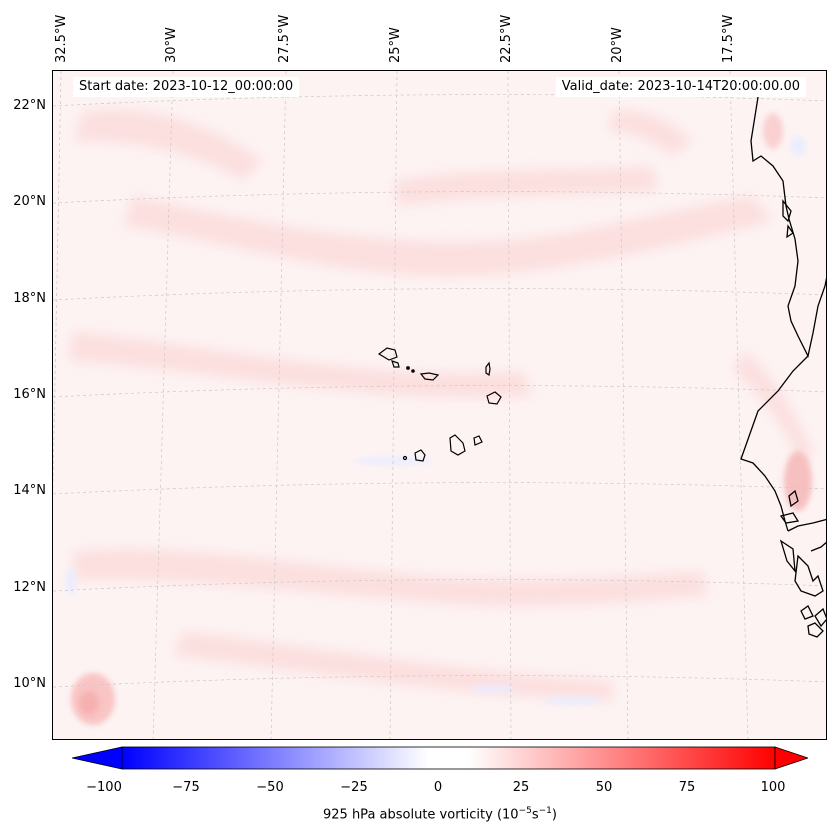 The height and width of the screenshot is (839, 837). Describe the element at coordinates (104, 787) in the screenshot. I see `colorbar-tick-neg100: −100` at that location.